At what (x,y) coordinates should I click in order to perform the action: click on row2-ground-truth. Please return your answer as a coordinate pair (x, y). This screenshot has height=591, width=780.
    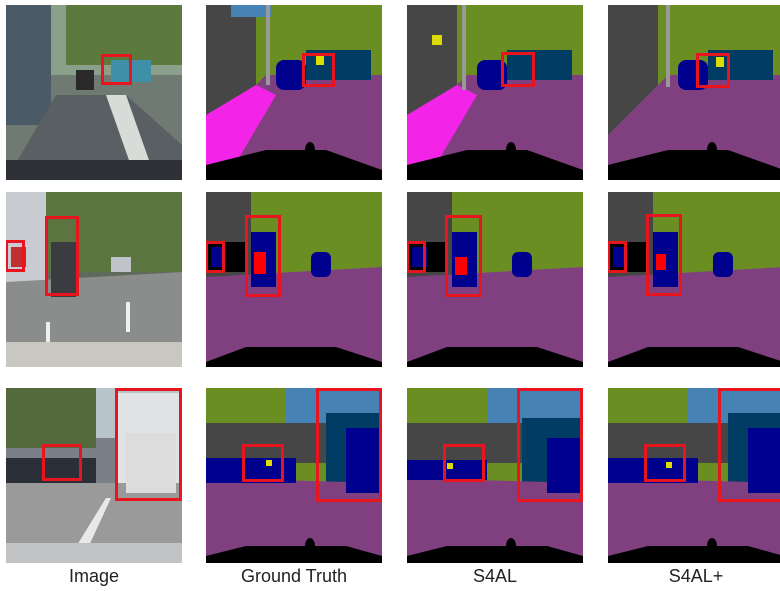
    Looking at the image, I should click on (294, 279).